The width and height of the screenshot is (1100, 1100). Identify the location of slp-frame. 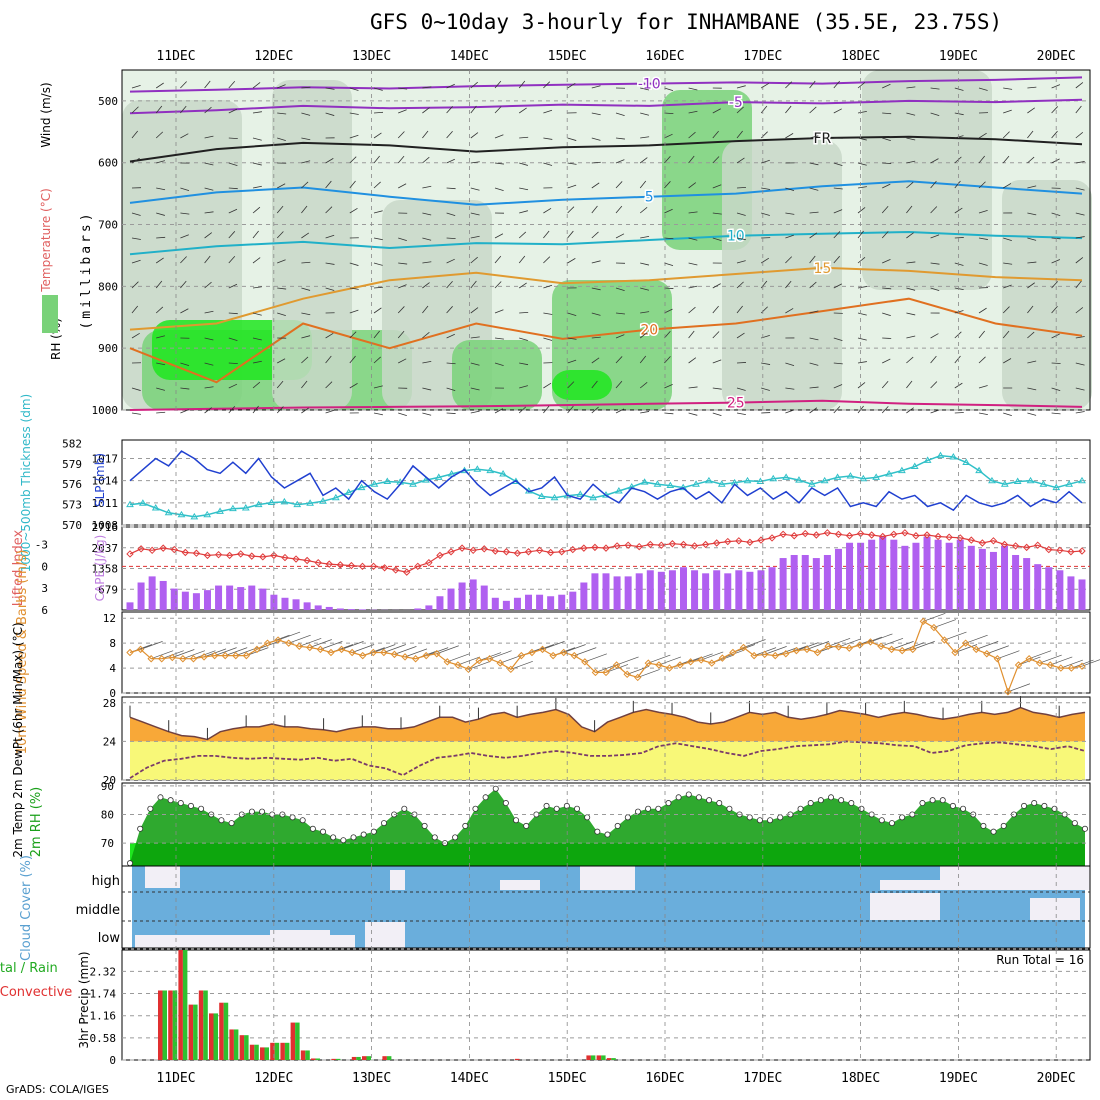
(606, 482).